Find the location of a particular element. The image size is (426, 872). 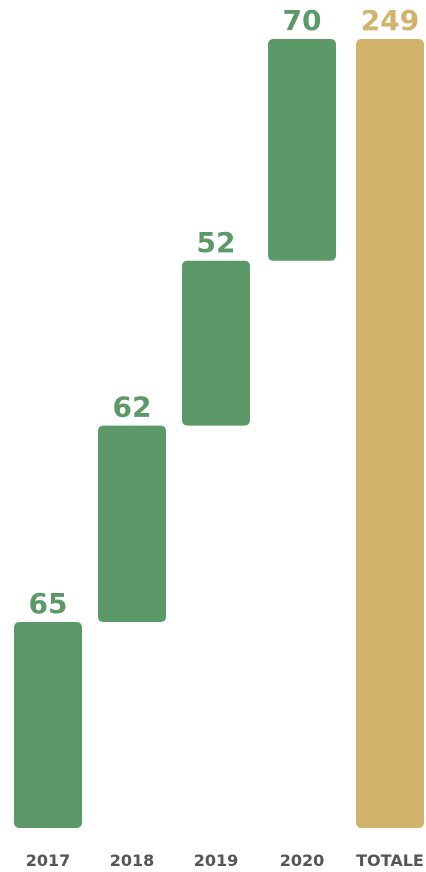

value-label-2018: 62 is located at coordinates (132, 407).